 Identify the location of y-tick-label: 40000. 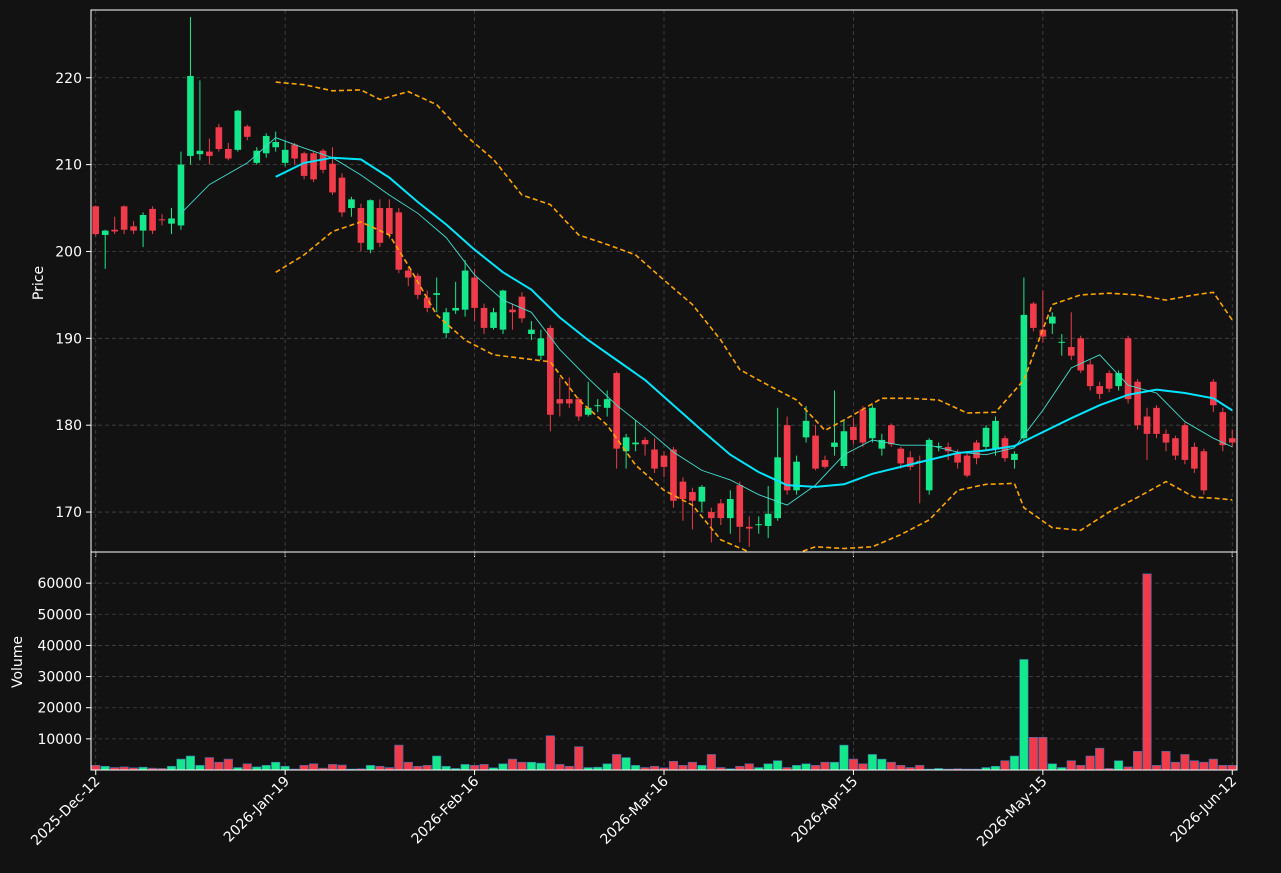
(59, 646).